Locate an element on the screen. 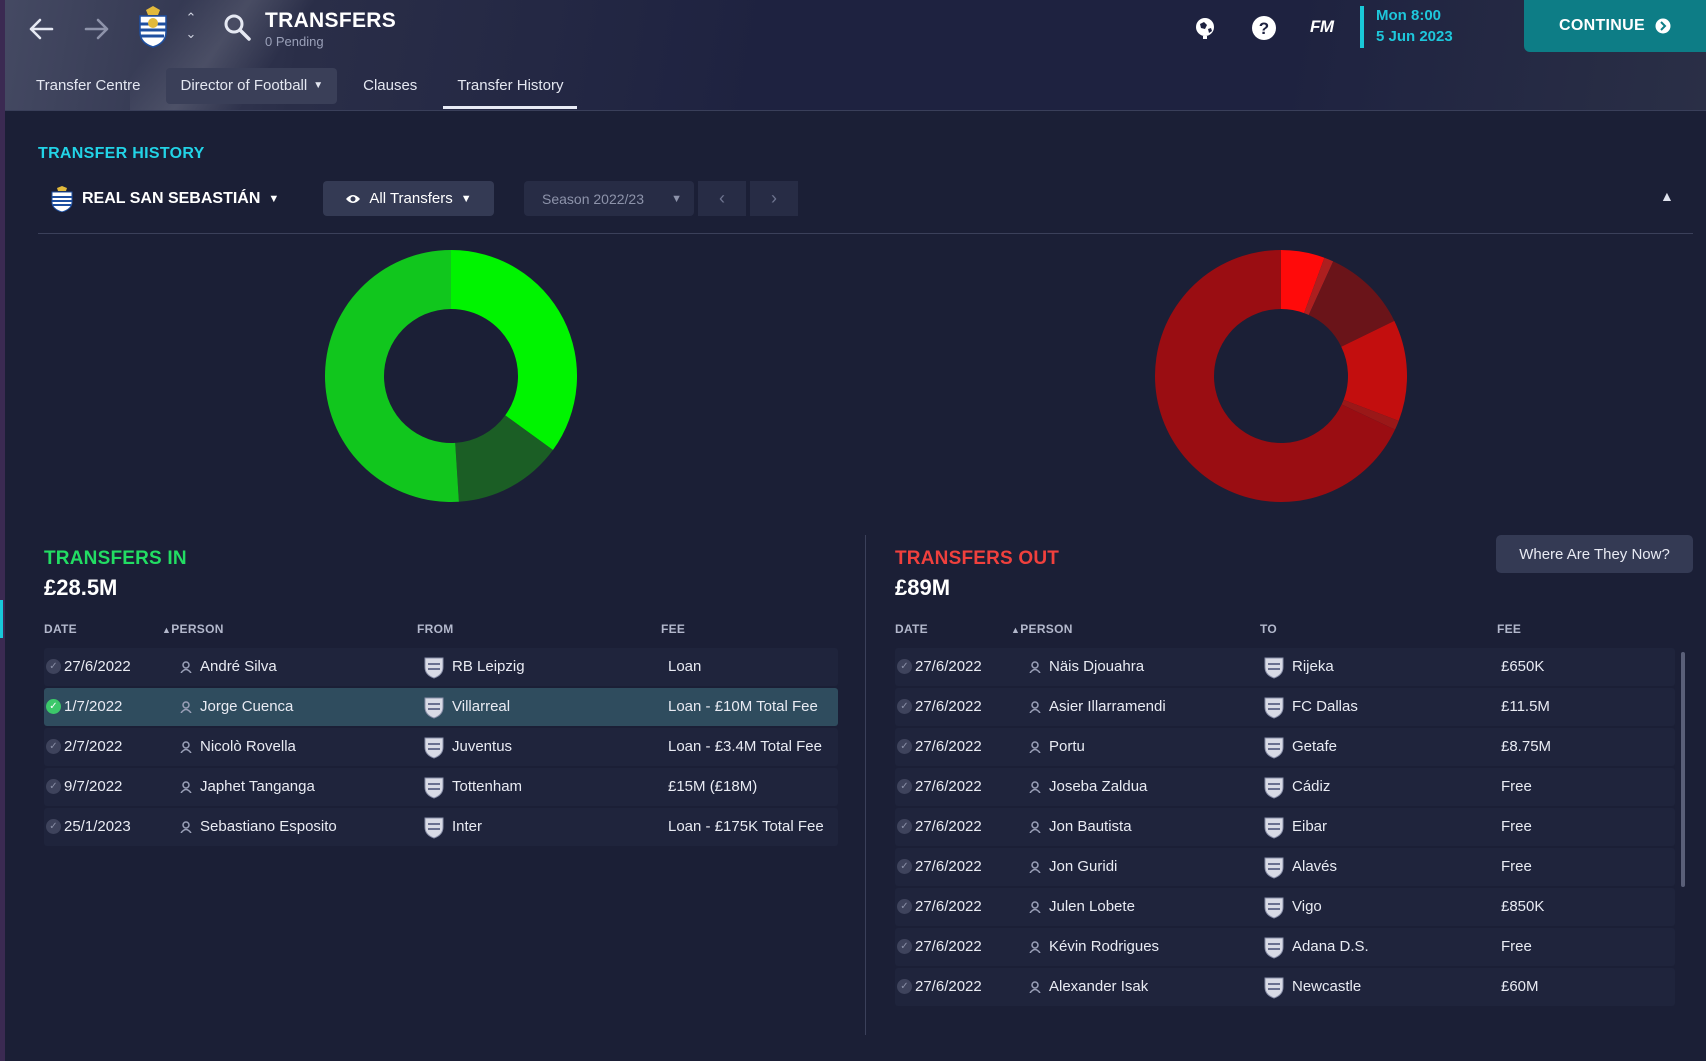  person-name: Julen Lobete is located at coordinates (1092, 906).